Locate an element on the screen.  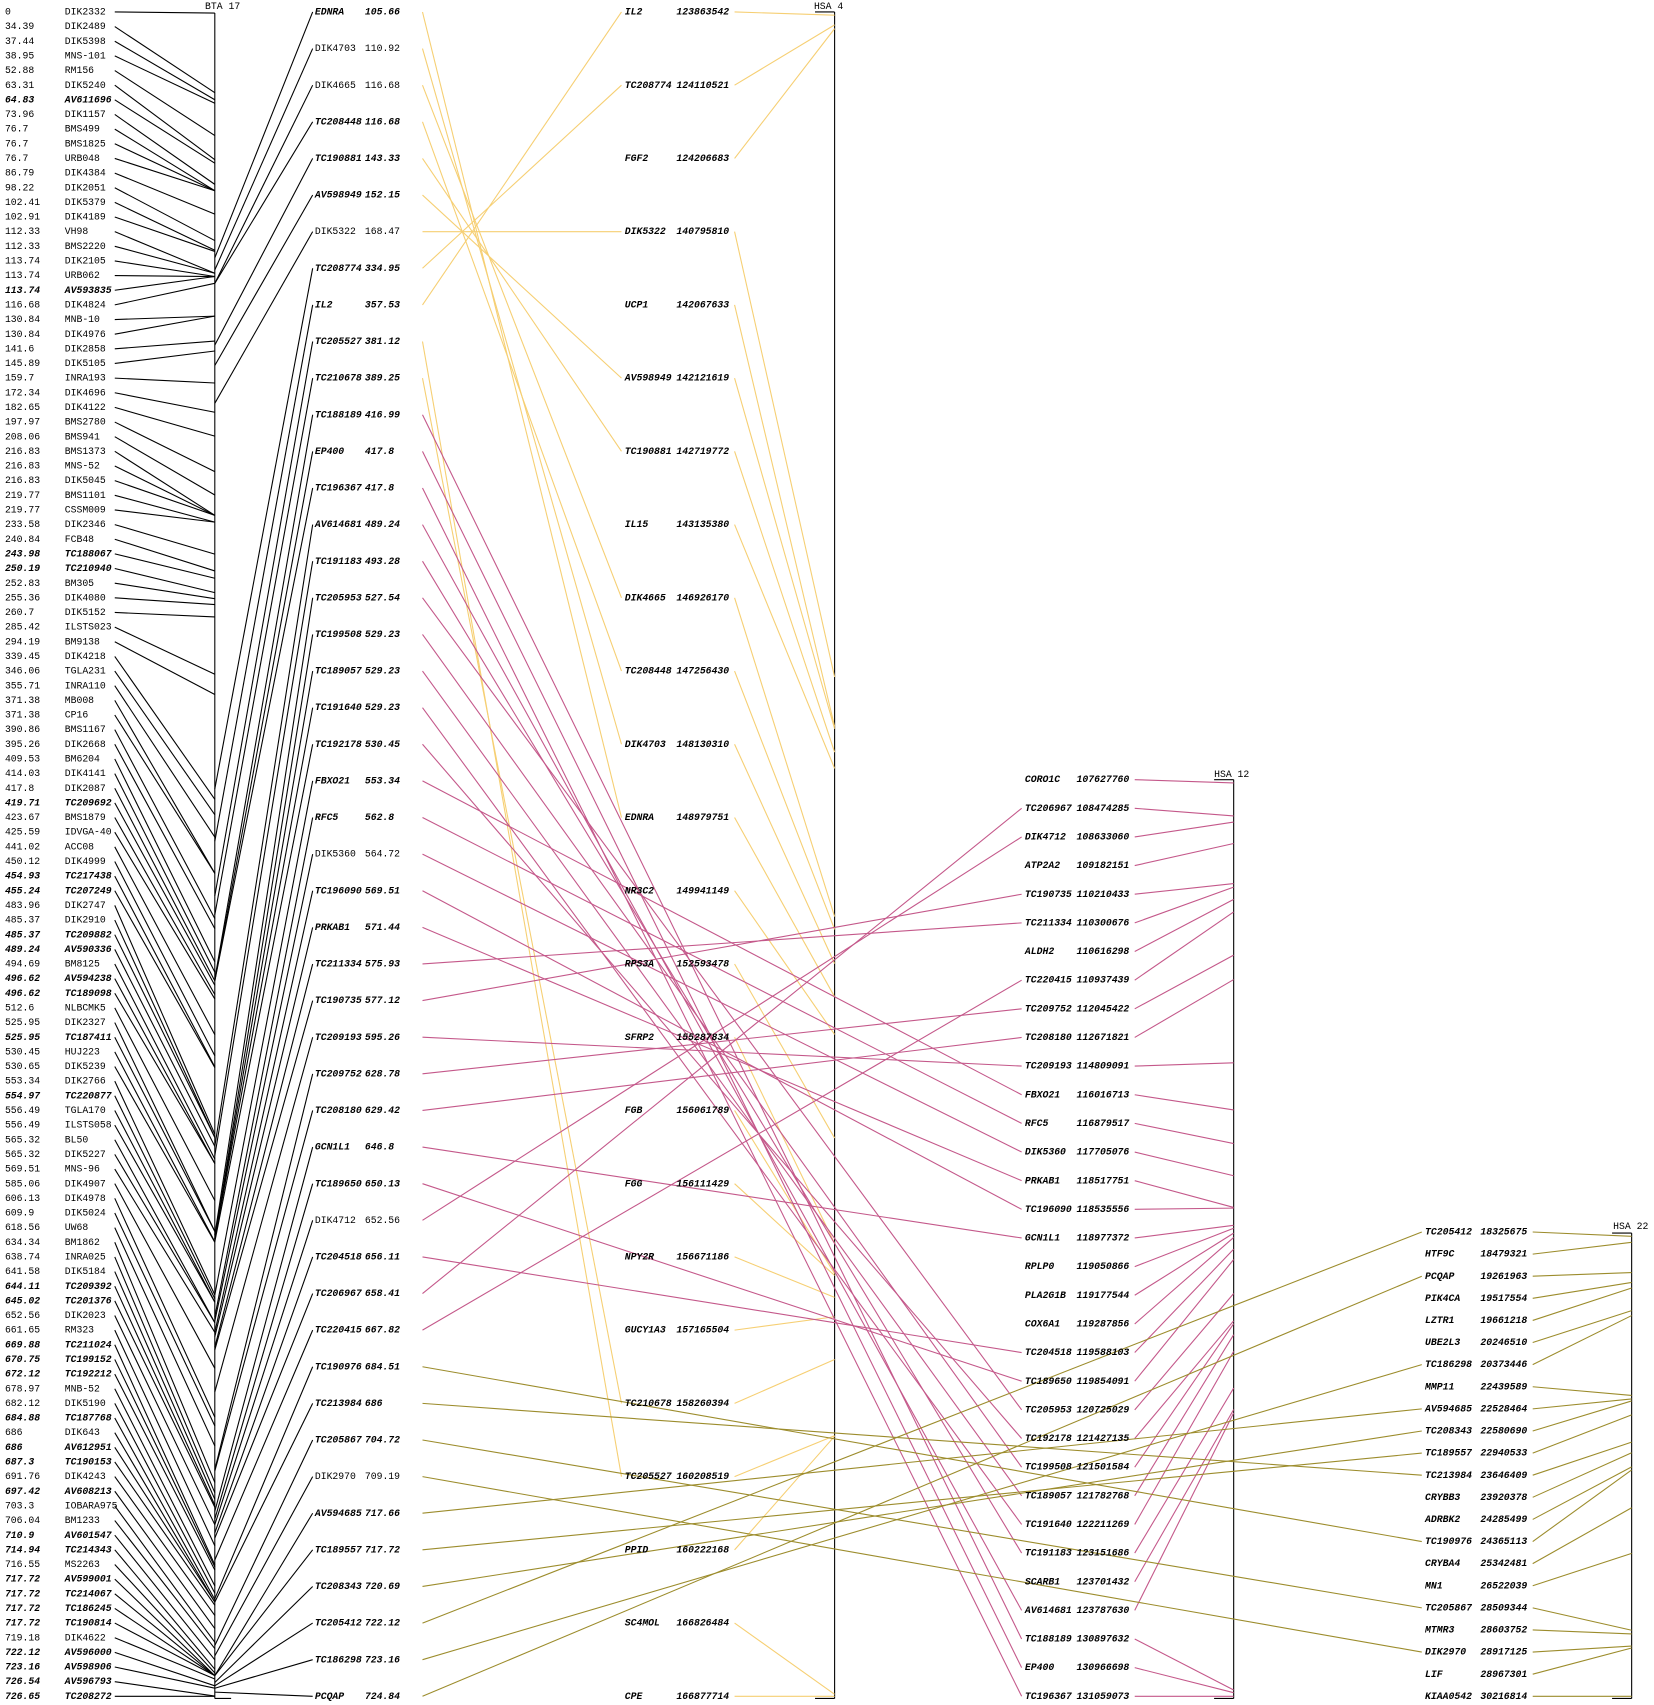
marker-position: 34.39 is located at coordinates (19, 26).